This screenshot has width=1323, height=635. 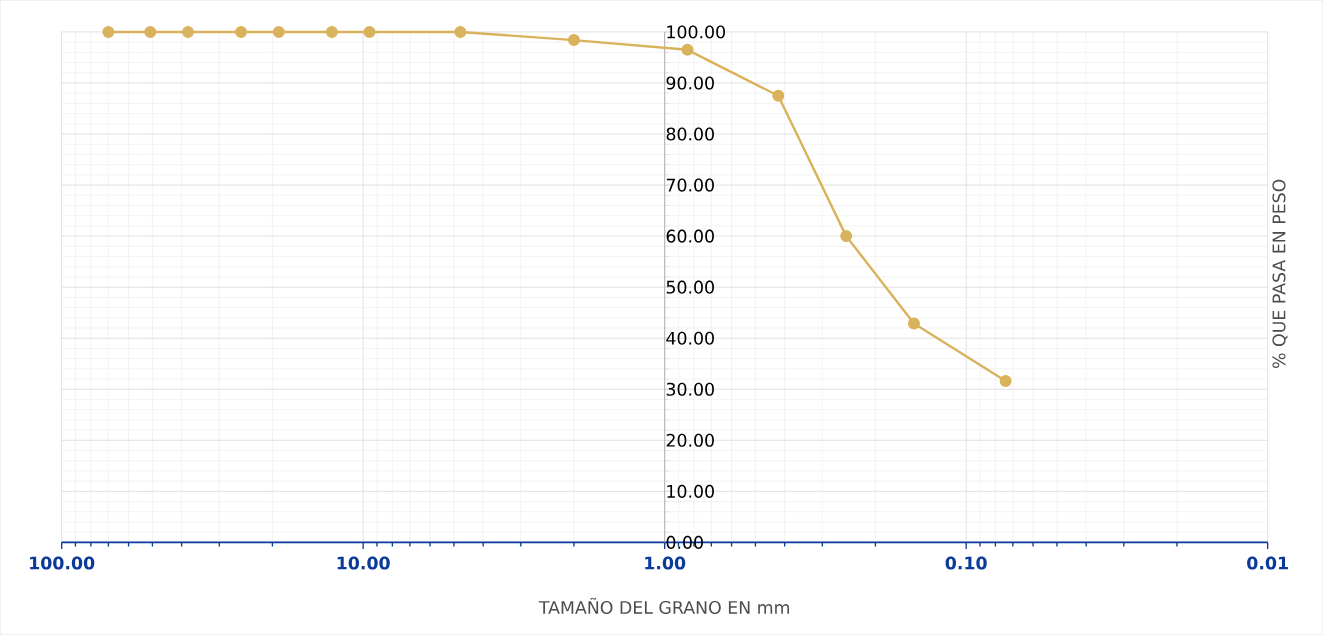 I want to click on y-tick-label: 40.00, so click(x=690, y=338).